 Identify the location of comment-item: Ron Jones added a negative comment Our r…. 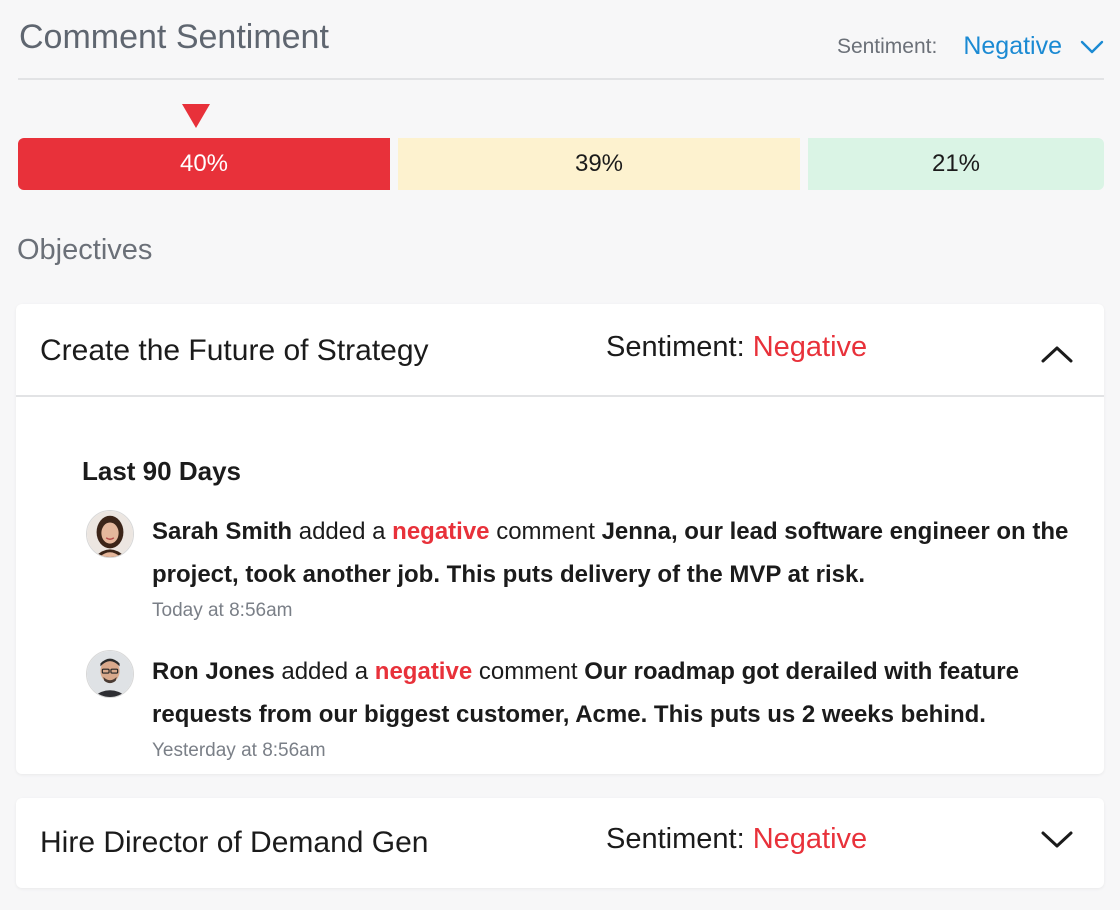
(582, 705).